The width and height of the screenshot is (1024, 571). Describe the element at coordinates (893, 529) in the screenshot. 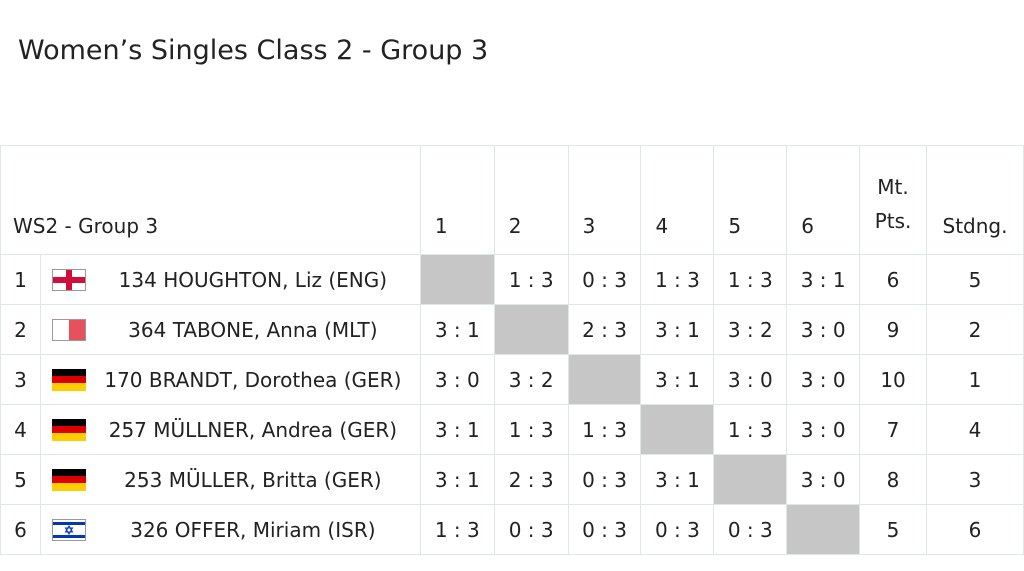

I see `match-points: 5` at that location.